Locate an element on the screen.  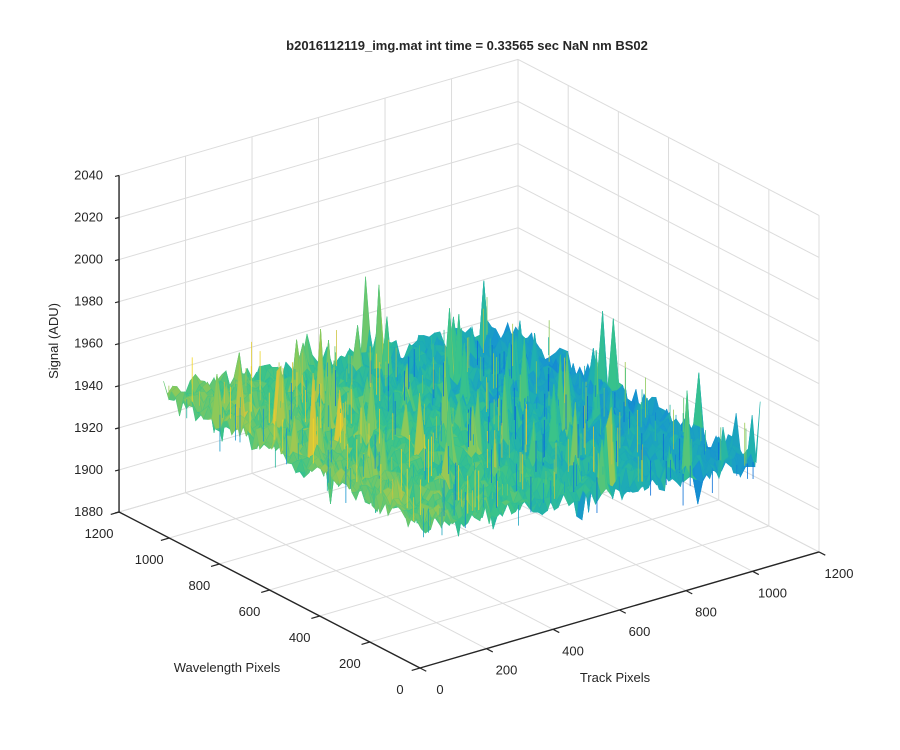
x-axis-label: Track Pixels is located at coordinates (615, 677).